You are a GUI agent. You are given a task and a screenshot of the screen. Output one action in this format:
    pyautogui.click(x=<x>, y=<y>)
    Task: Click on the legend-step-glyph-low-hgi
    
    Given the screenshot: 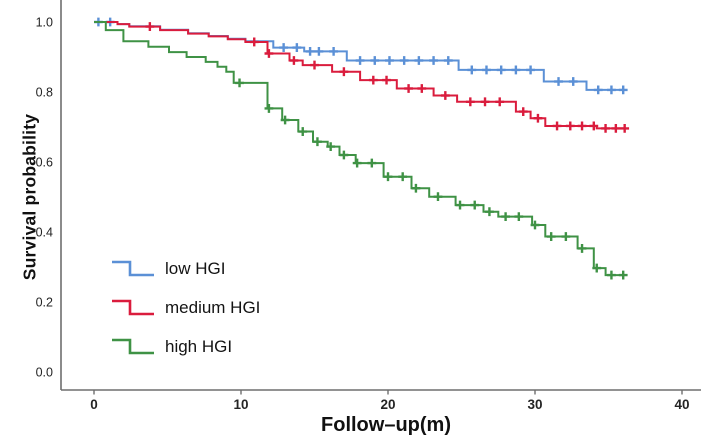 What is the action you would take?
    pyautogui.click(x=133, y=268)
    